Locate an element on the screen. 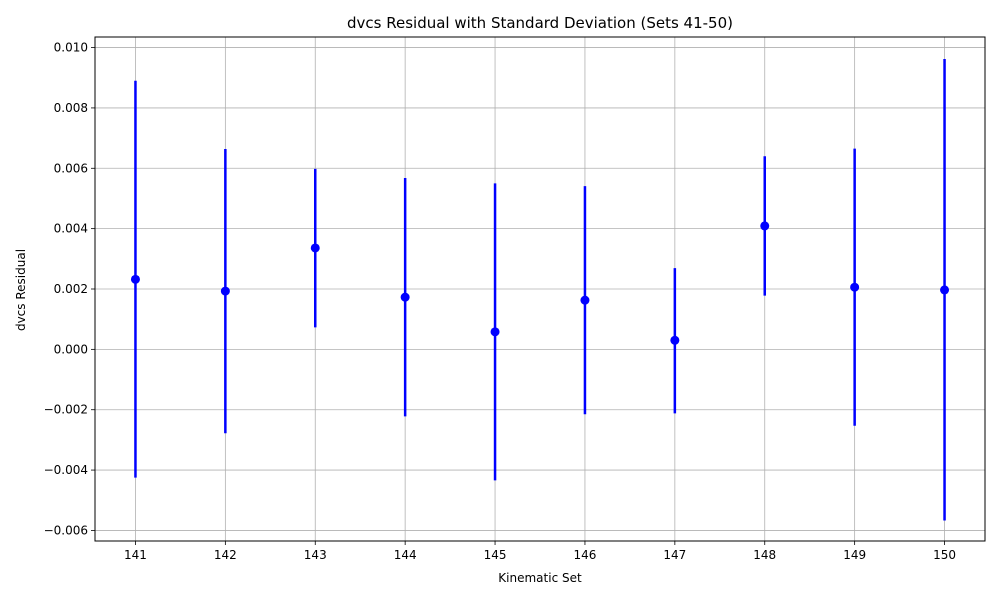  y-tick-label: −0.006 is located at coordinates (66, 530).